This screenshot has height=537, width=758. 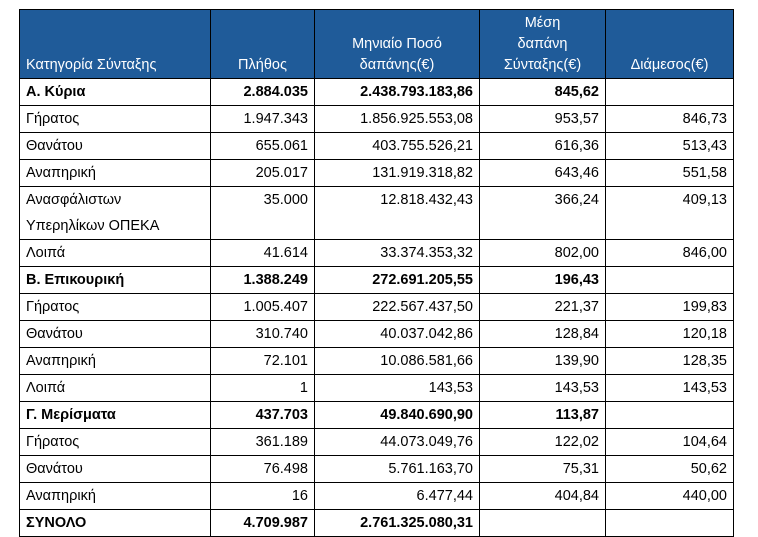 I want to click on cell-average: 143,53, so click(x=542, y=388).